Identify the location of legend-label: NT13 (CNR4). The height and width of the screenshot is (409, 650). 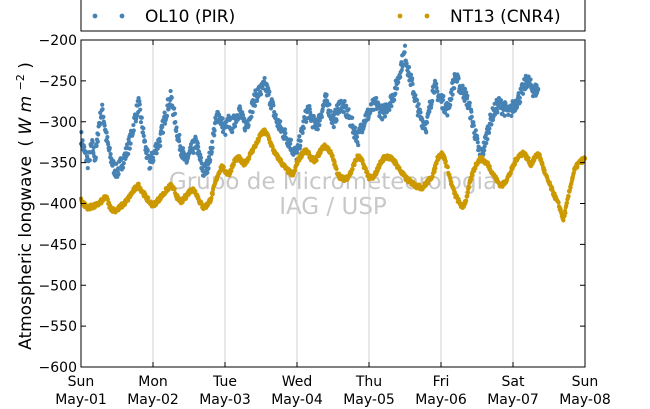
(505, 17).